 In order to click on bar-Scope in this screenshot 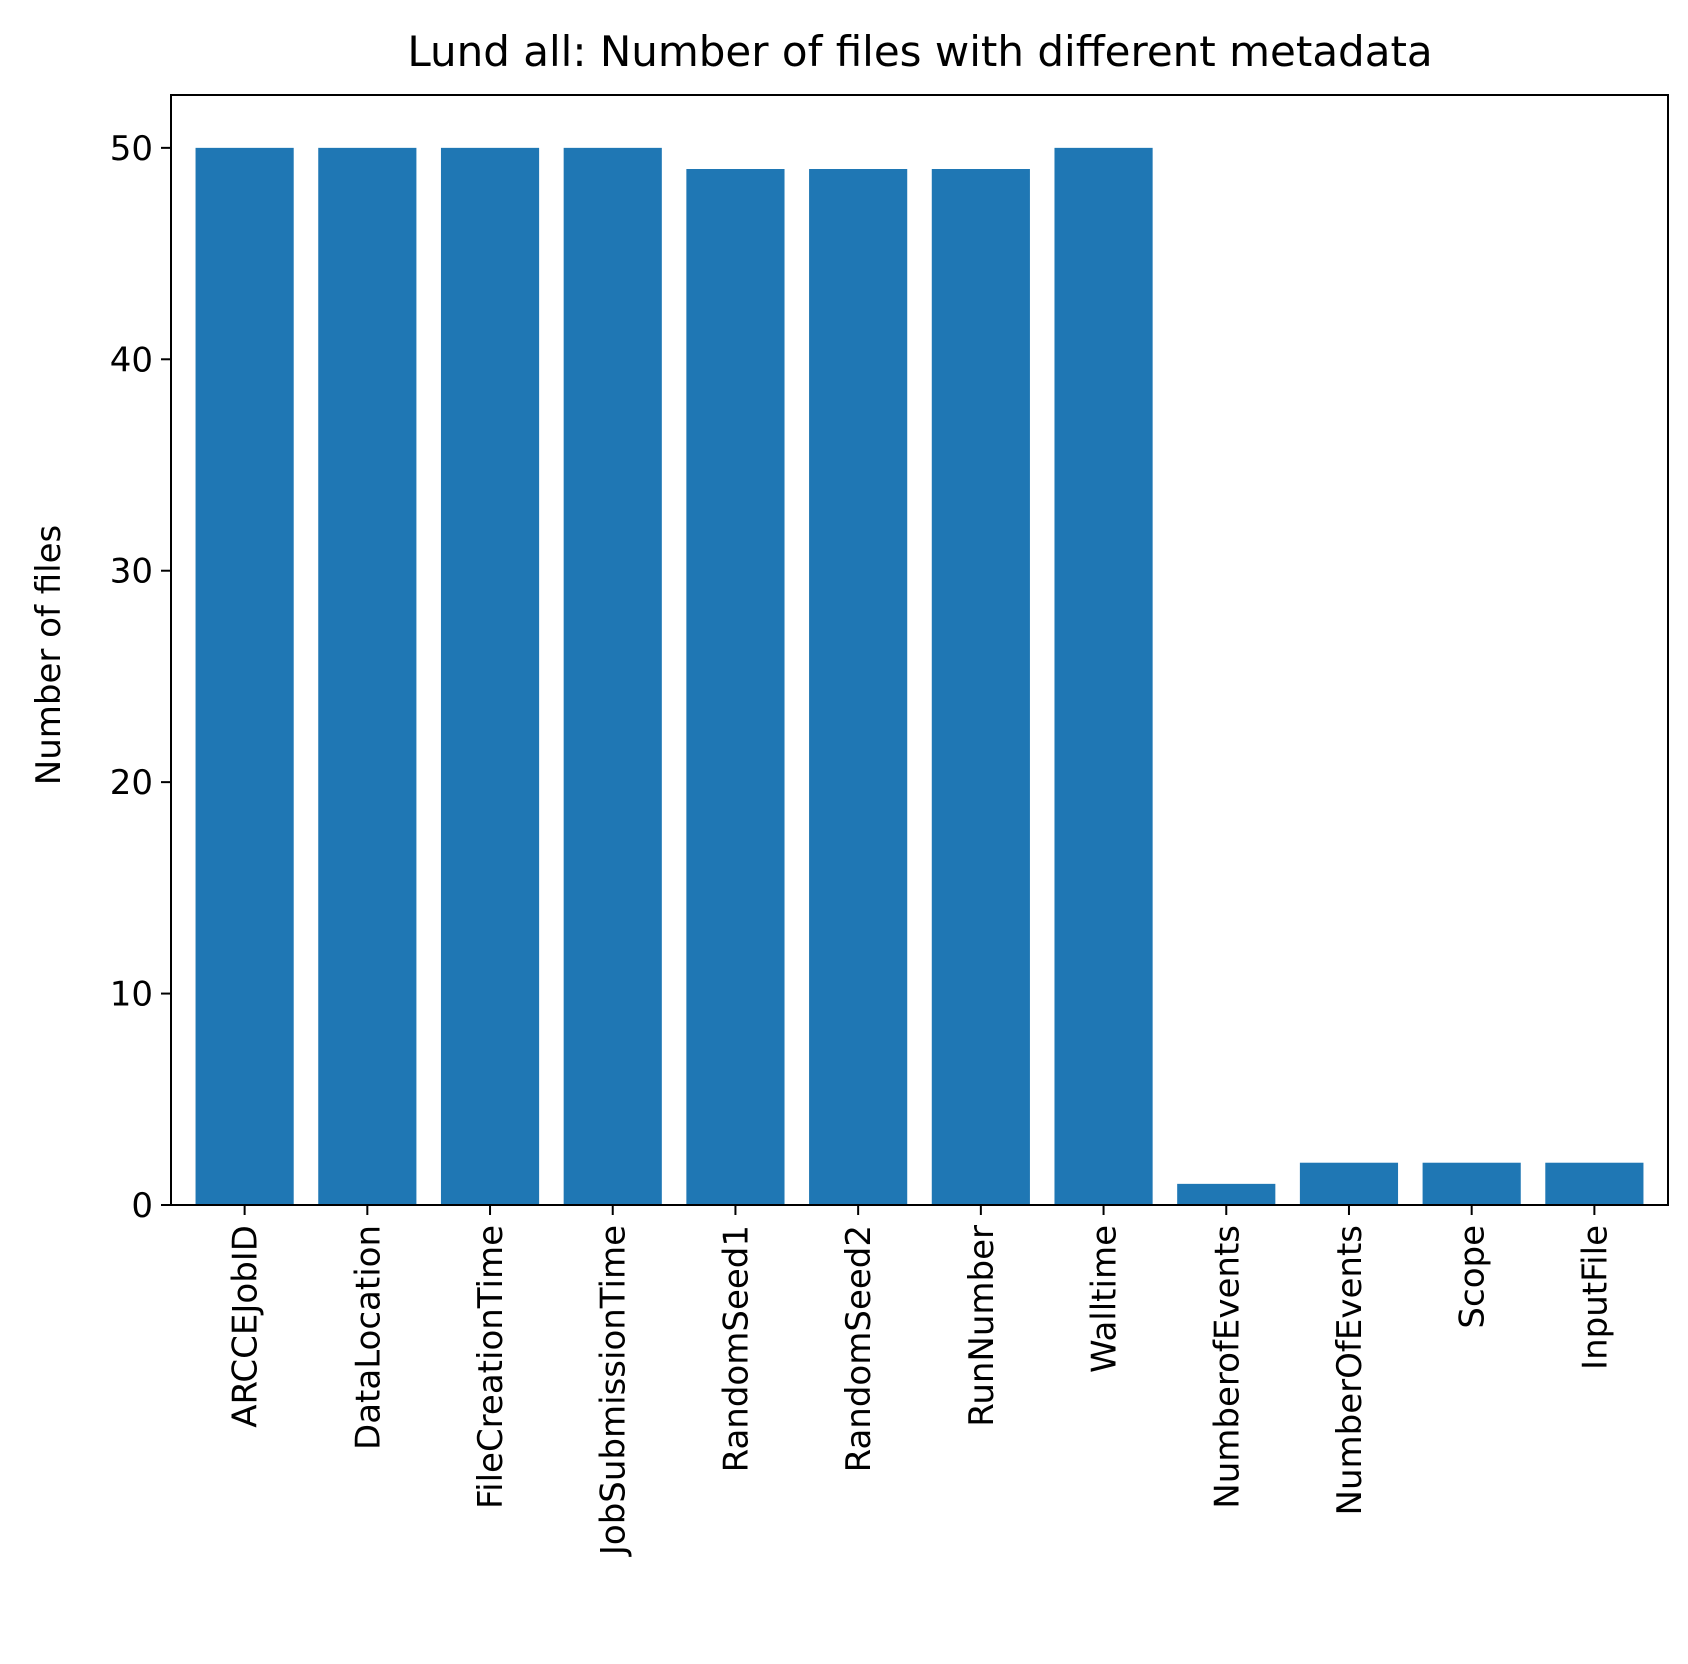, I will do `click(1471, 1183)`.